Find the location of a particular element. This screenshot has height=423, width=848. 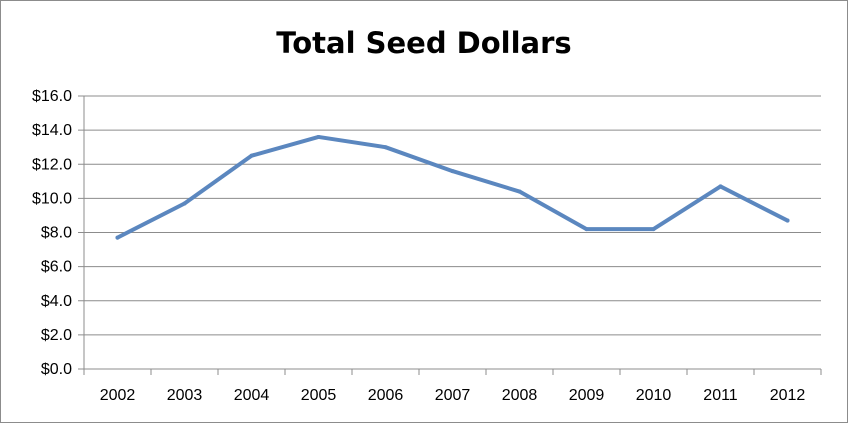

x-tick-label: 2008 is located at coordinates (520, 395).